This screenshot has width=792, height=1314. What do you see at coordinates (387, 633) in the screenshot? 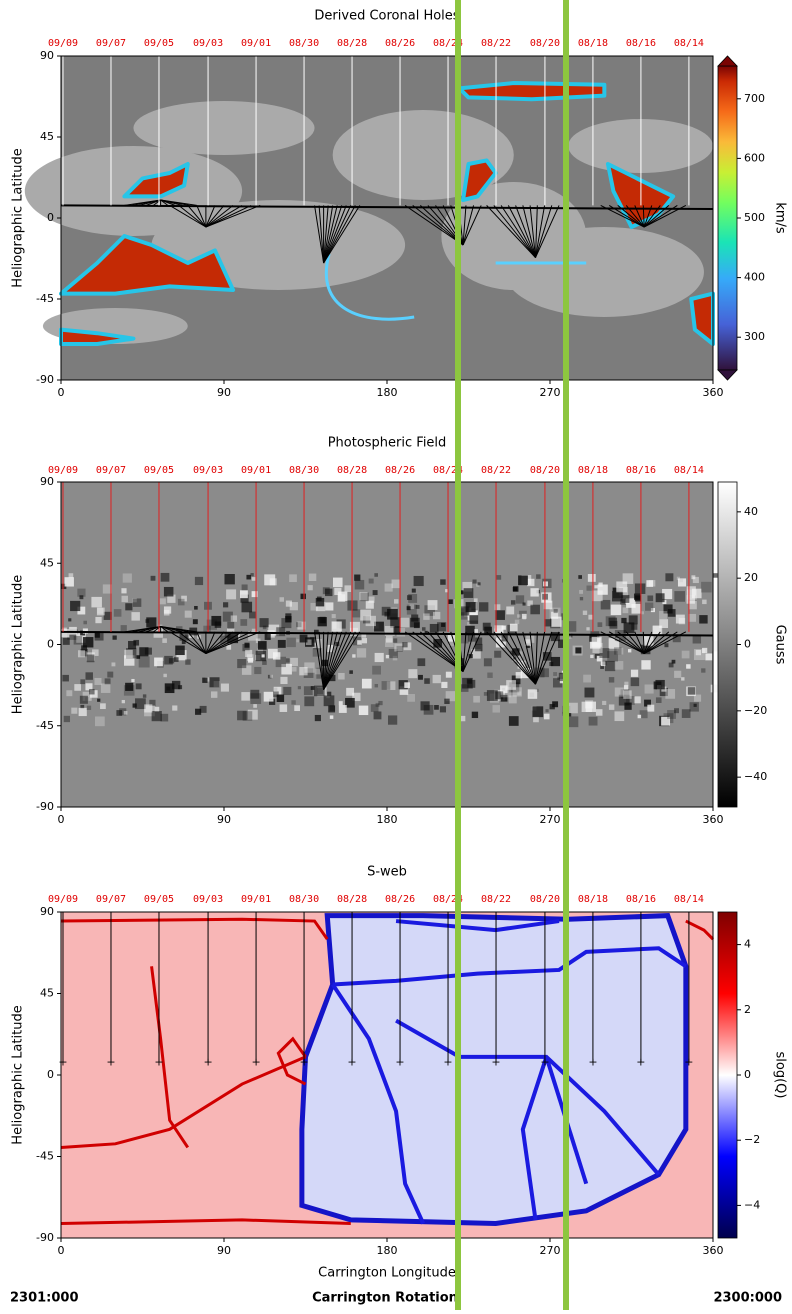
I see `neutral-ridge` at bounding box center [387, 633].